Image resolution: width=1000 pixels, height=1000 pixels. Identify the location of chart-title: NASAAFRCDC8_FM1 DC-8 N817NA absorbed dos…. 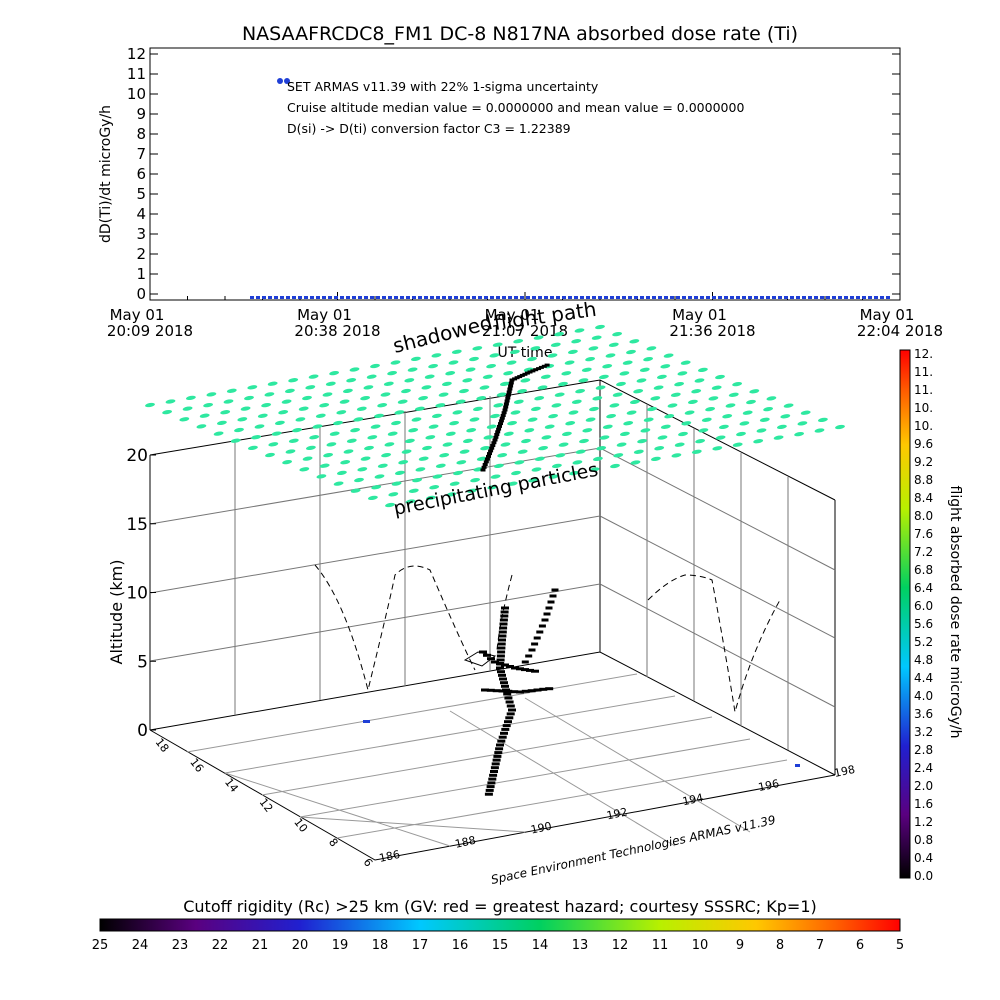
(520, 34).